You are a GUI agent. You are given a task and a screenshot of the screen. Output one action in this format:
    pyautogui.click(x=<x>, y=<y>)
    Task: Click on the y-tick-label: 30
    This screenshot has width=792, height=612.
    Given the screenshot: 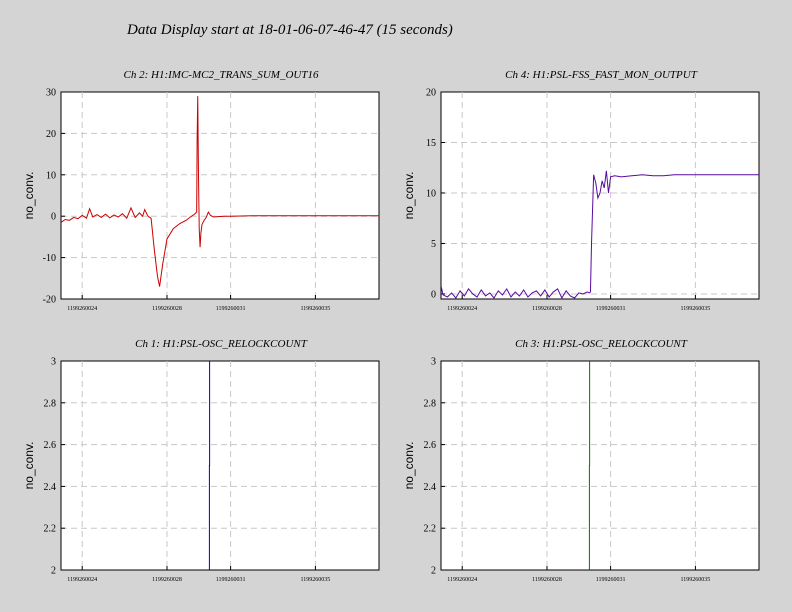 What is the action you would take?
    pyautogui.click(x=51, y=93)
    